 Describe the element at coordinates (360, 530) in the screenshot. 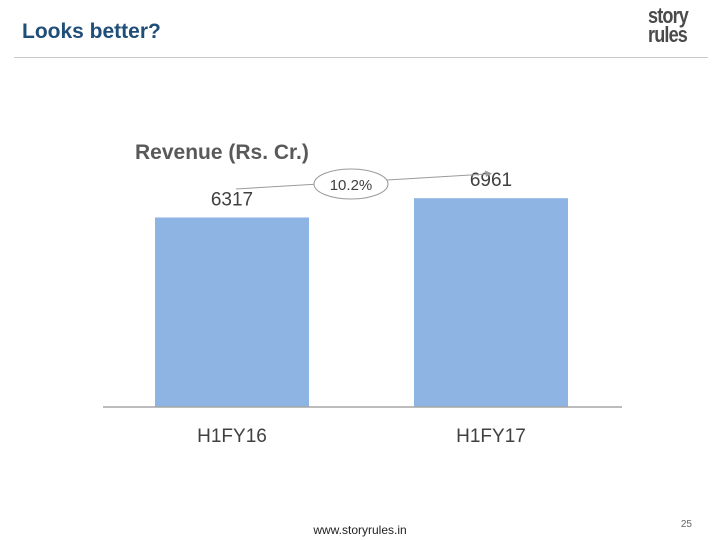

I see `footer-url: www.storyrules.in` at that location.